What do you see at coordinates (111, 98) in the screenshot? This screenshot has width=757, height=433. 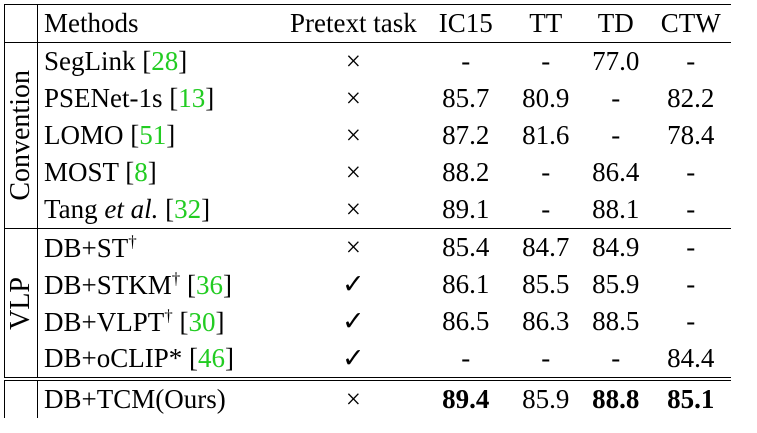 I see `method-text: PSENet-1s [` at bounding box center [111, 98].